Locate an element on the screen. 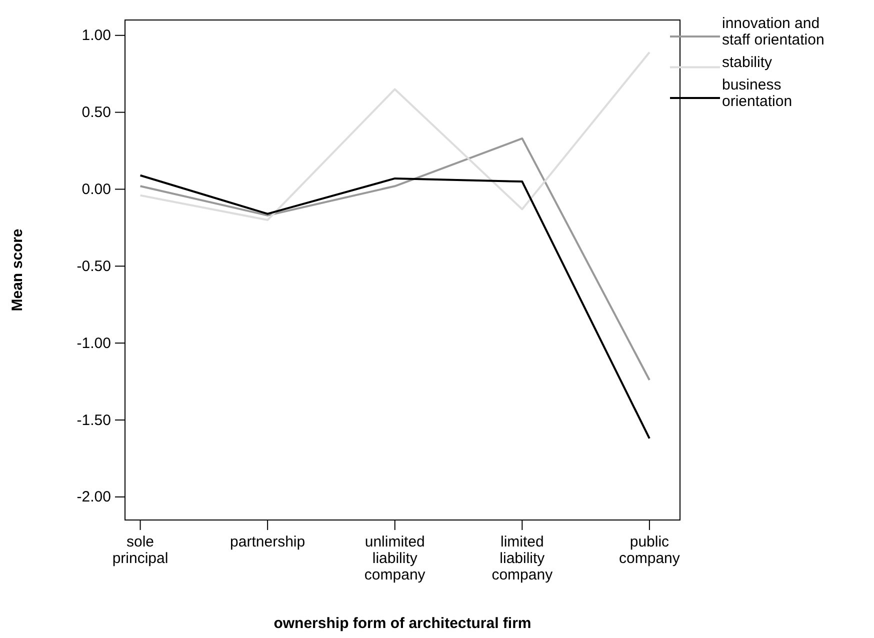  x-tick-label: sole principal is located at coordinates (140, 551).